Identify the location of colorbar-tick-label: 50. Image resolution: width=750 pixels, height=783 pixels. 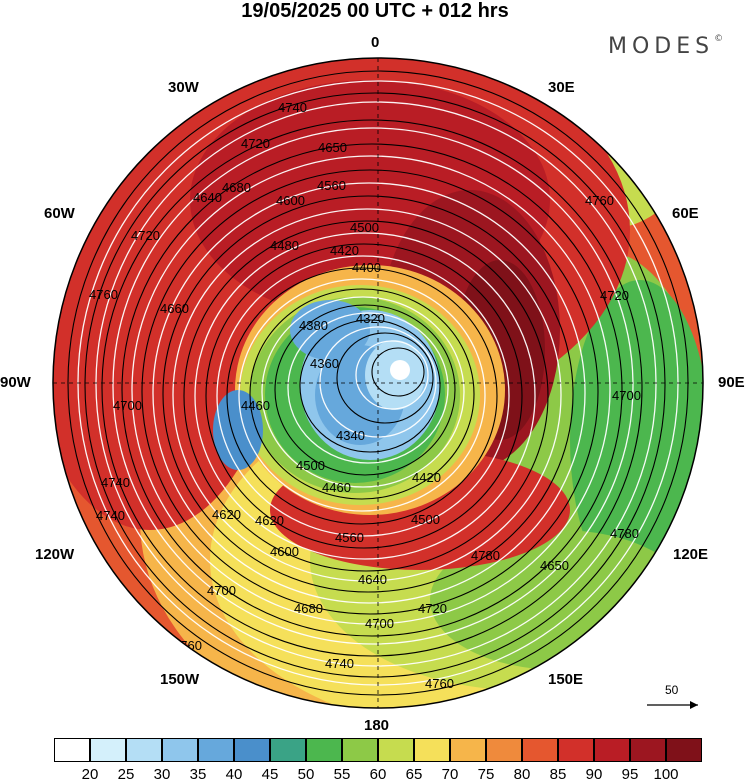
(306, 774).